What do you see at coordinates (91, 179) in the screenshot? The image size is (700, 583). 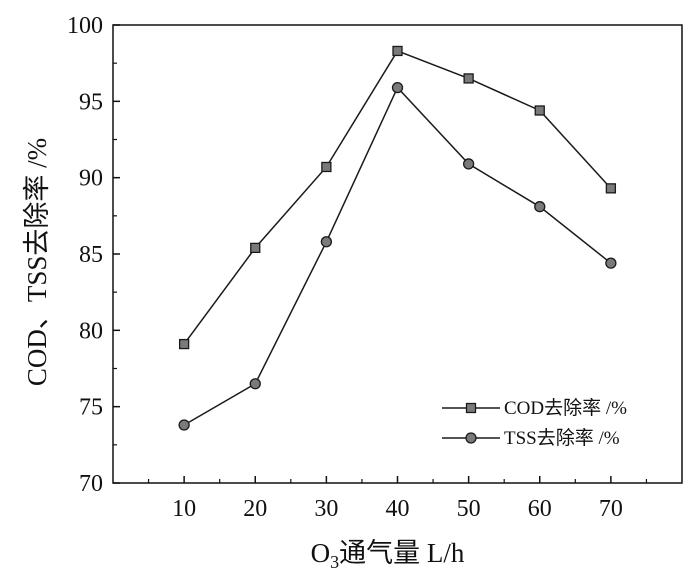 I see `y-tick-label: 90` at bounding box center [91, 179].